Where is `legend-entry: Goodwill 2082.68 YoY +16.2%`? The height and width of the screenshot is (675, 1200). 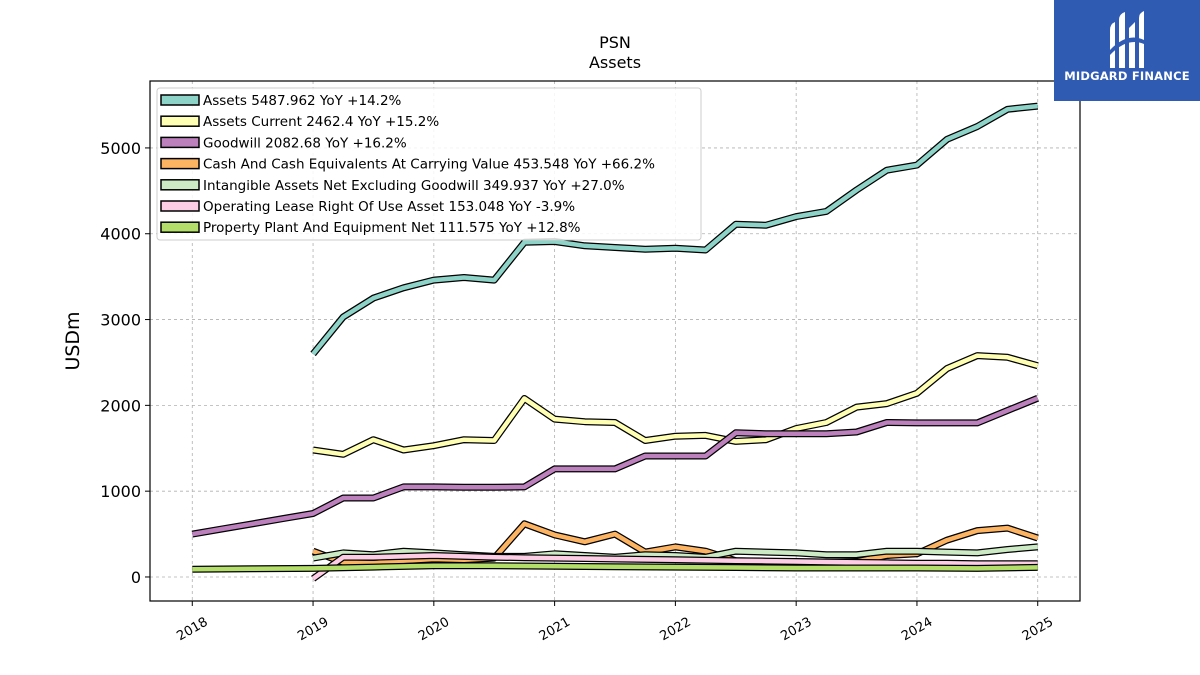 legend-entry: Goodwill 2082.68 YoY +16.2% is located at coordinates (305, 143).